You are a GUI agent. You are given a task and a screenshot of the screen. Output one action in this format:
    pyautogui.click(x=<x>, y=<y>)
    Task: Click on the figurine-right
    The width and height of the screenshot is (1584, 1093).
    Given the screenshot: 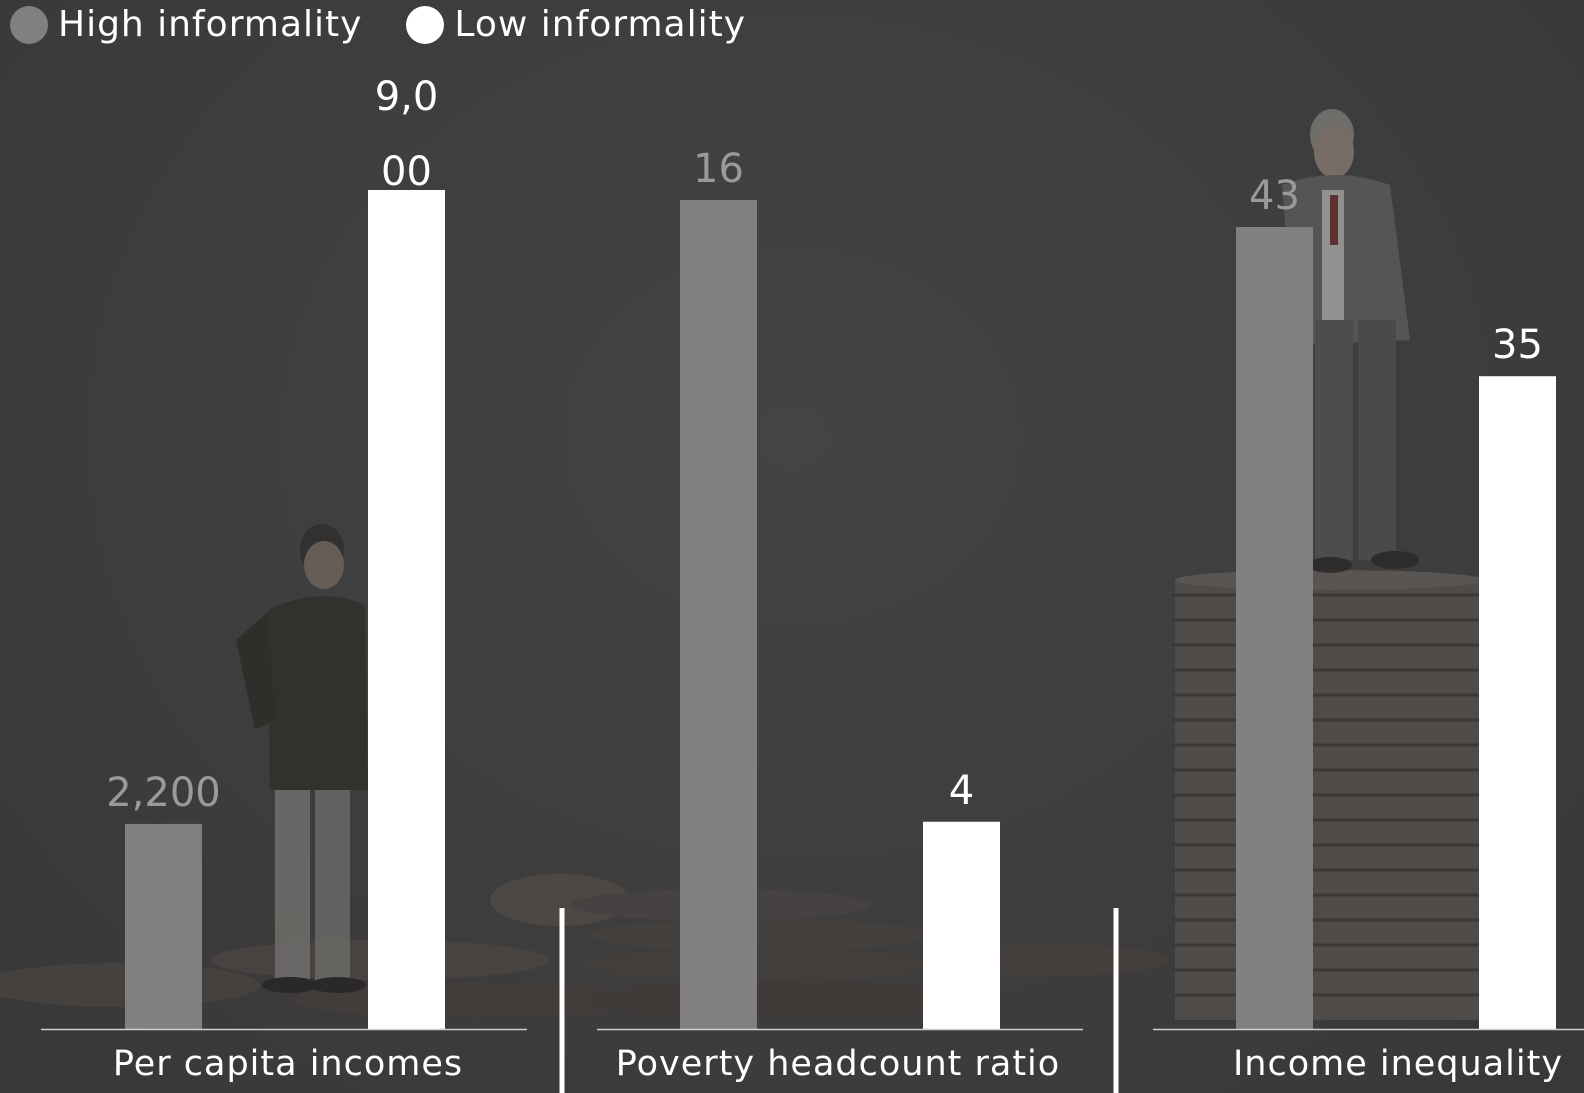 What is the action you would take?
    pyautogui.click(x=1350, y=341)
    